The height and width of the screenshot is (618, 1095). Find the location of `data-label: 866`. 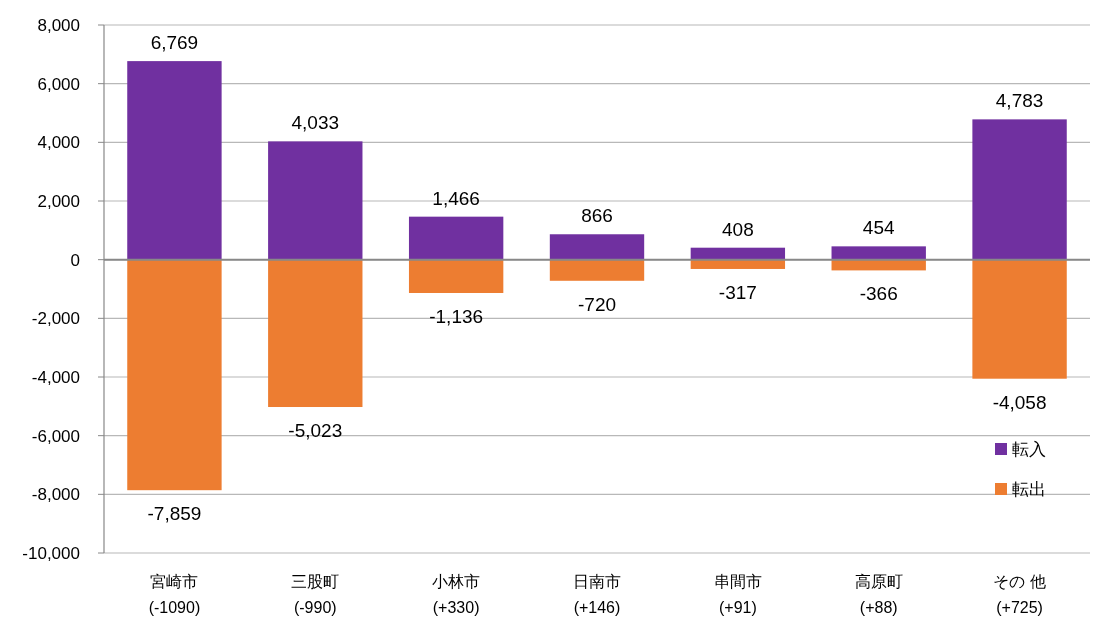

data-label: 866 is located at coordinates (597, 216).